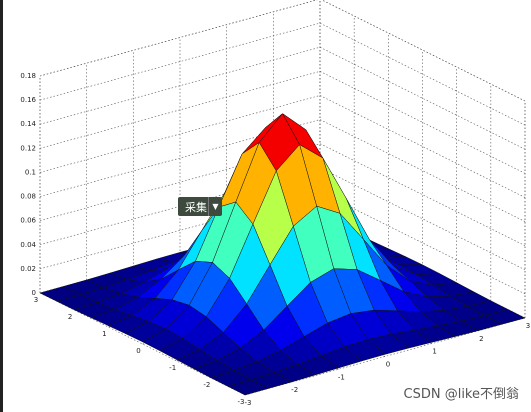 The width and height of the screenshot is (531, 412). What do you see at coordinates (28, 148) in the screenshot?
I see `z-tick-label: 0.12` at bounding box center [28, 148].